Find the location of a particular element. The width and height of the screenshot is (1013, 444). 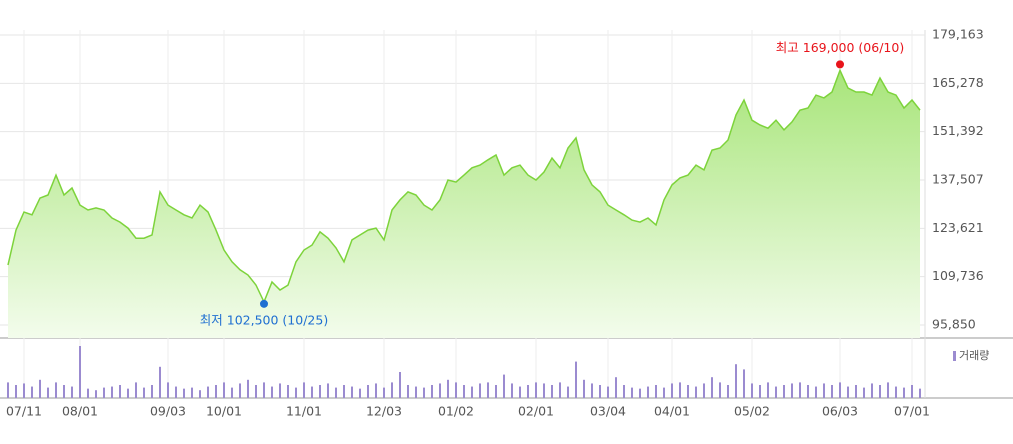

low-annotation: 최저 102,500 (10/25) is located at coordinates (264, 319).